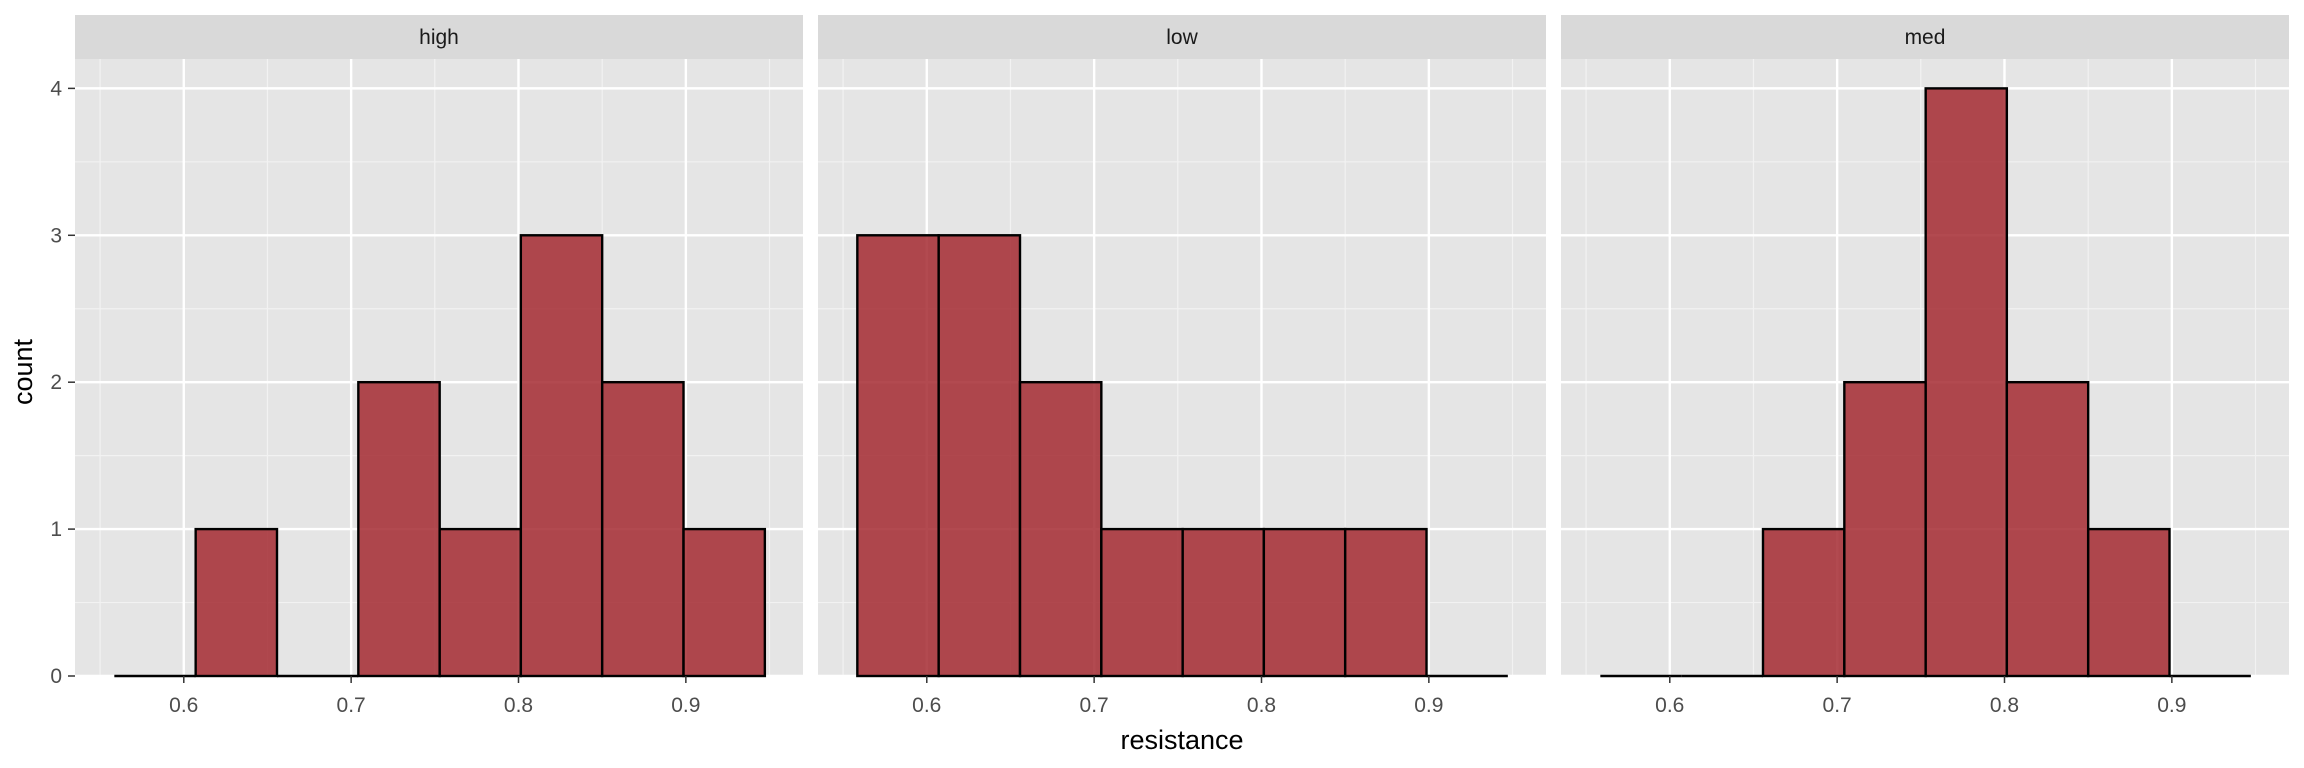 Image resolution: width=2304 pixels, height=768 pixels. What do you see at coordinates (1181, 740) in the screenshot?
I see `x-axis-title: resistance` at bounding box center [1181, 740].